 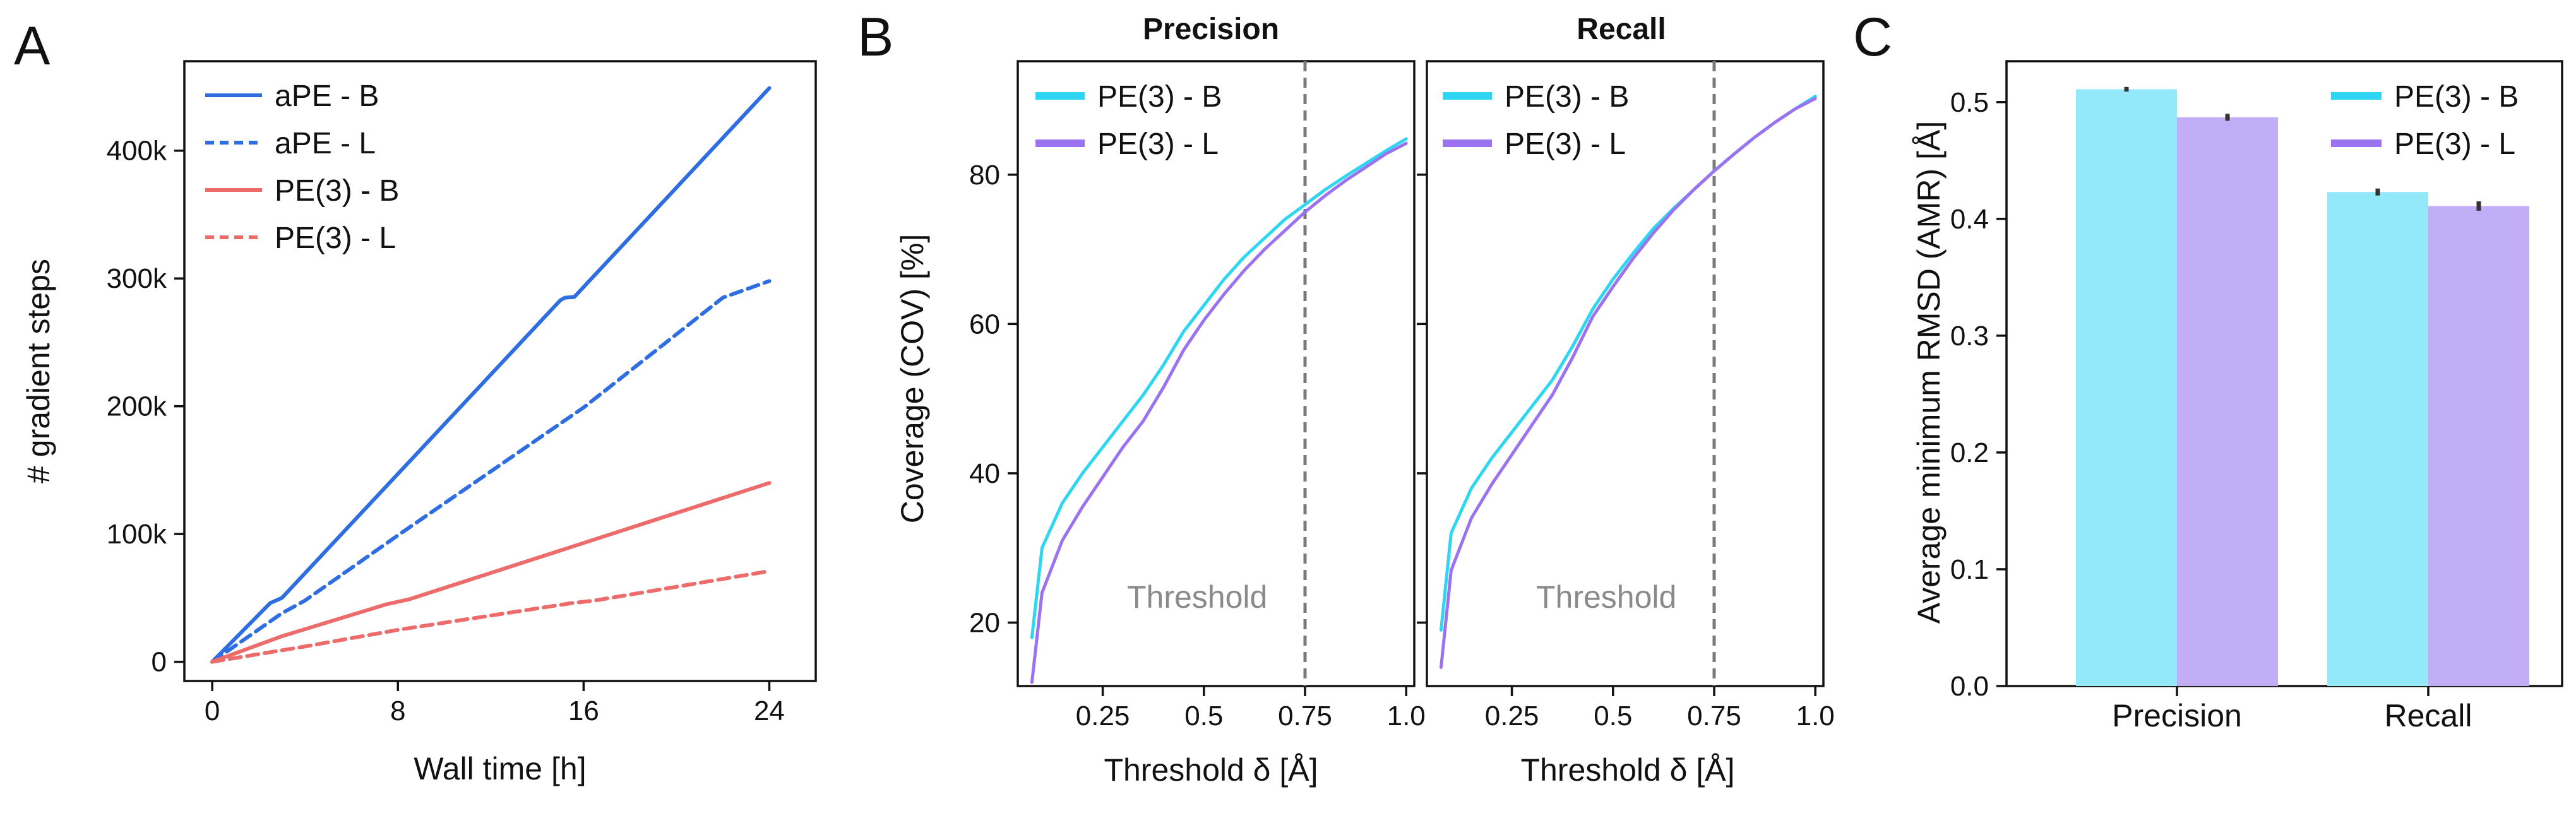 I want to click on panel-b-recall-axes-frame, so click(x=1625, y=373).